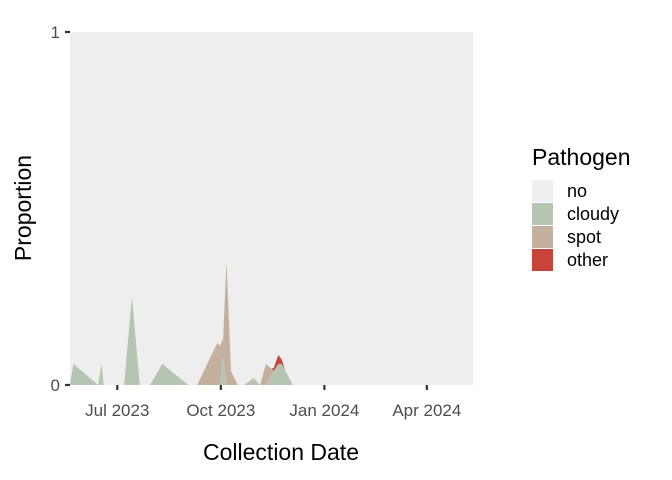  I want to click on x-axis: Jul 2023 Oct 2023 Jan 2024 Apr 2024, so click(273, 402).